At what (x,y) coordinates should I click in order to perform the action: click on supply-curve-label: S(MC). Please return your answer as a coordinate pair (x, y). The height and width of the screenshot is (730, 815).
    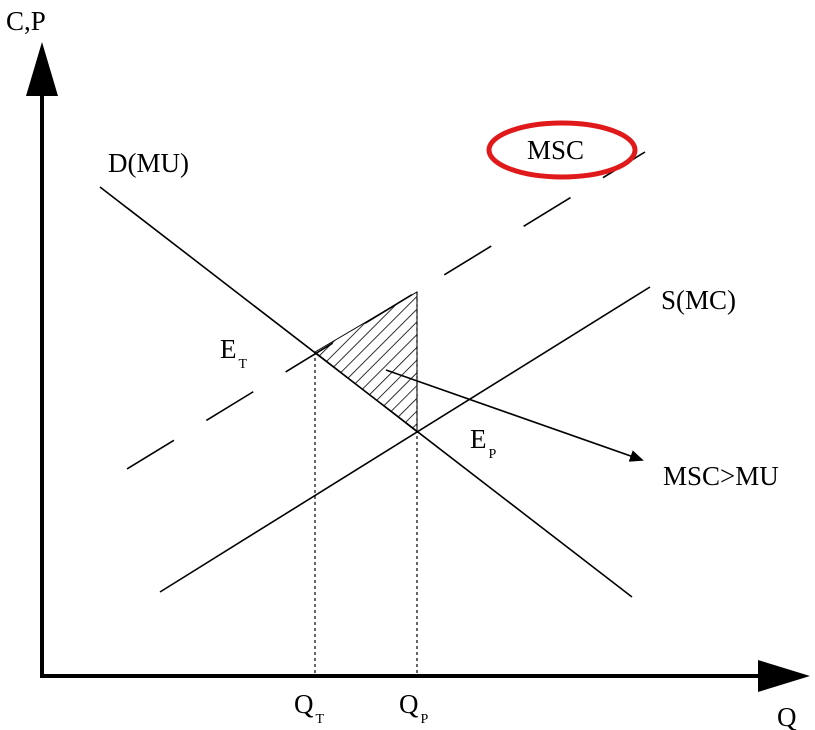
    Looking at the image, I should click on (698, 300).